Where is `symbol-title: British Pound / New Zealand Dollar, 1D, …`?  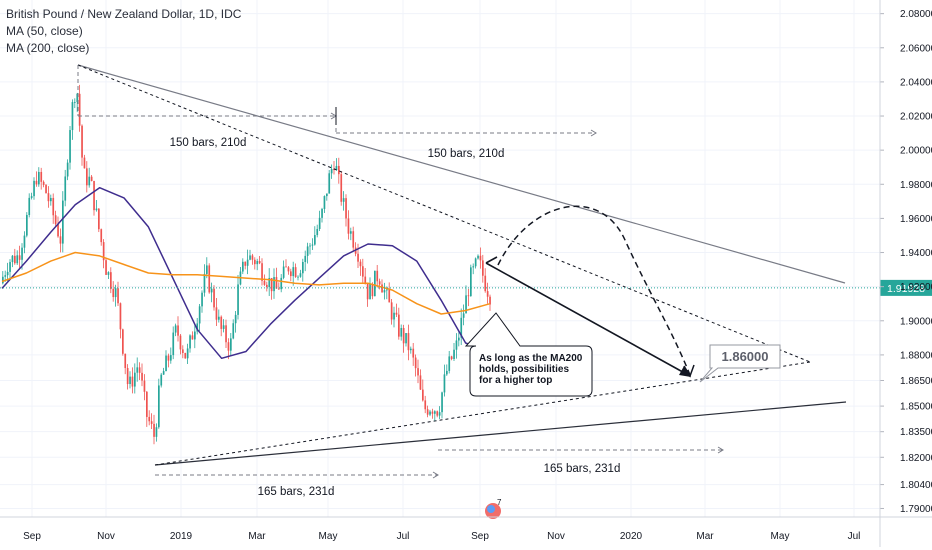 symbol-title: British Pound / New Zealand Dollar, 1D, … is located at coordinates (124, 14).